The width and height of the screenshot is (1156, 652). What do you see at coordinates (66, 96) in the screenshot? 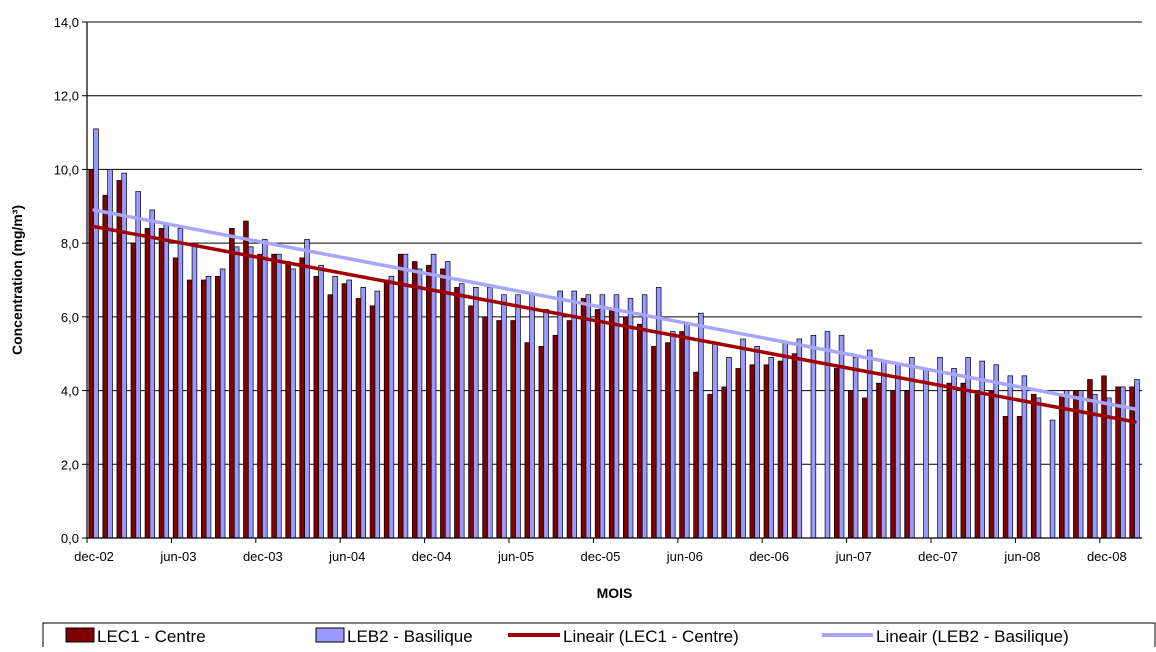
I see `y-tick-label: 12,0` at bounding box center [66, 96].